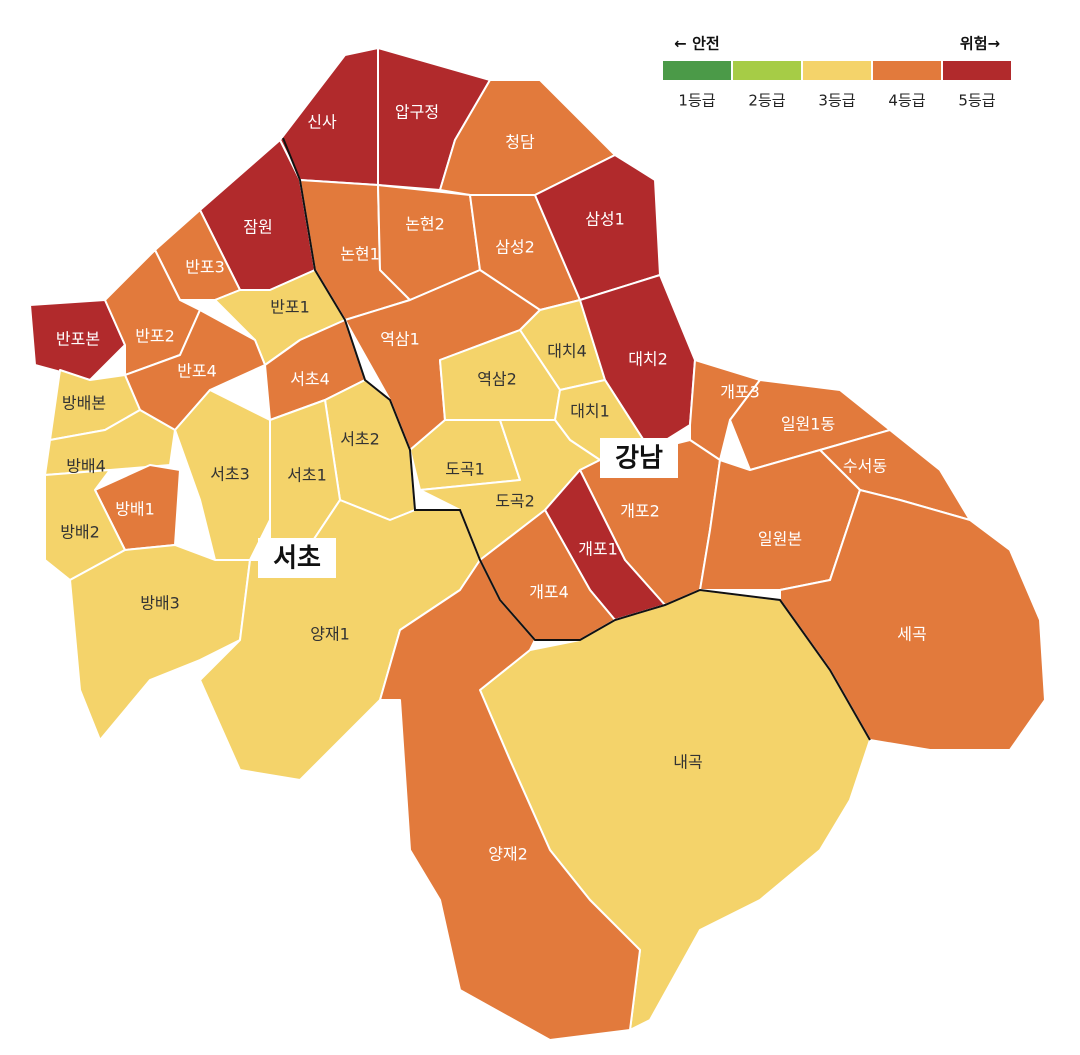 Image resolution: width=1080 pixels, height=1055 pixels. Describe the element at coordinates (197, 371) in the screenshot. I see `region-label: 반포4` at that location.